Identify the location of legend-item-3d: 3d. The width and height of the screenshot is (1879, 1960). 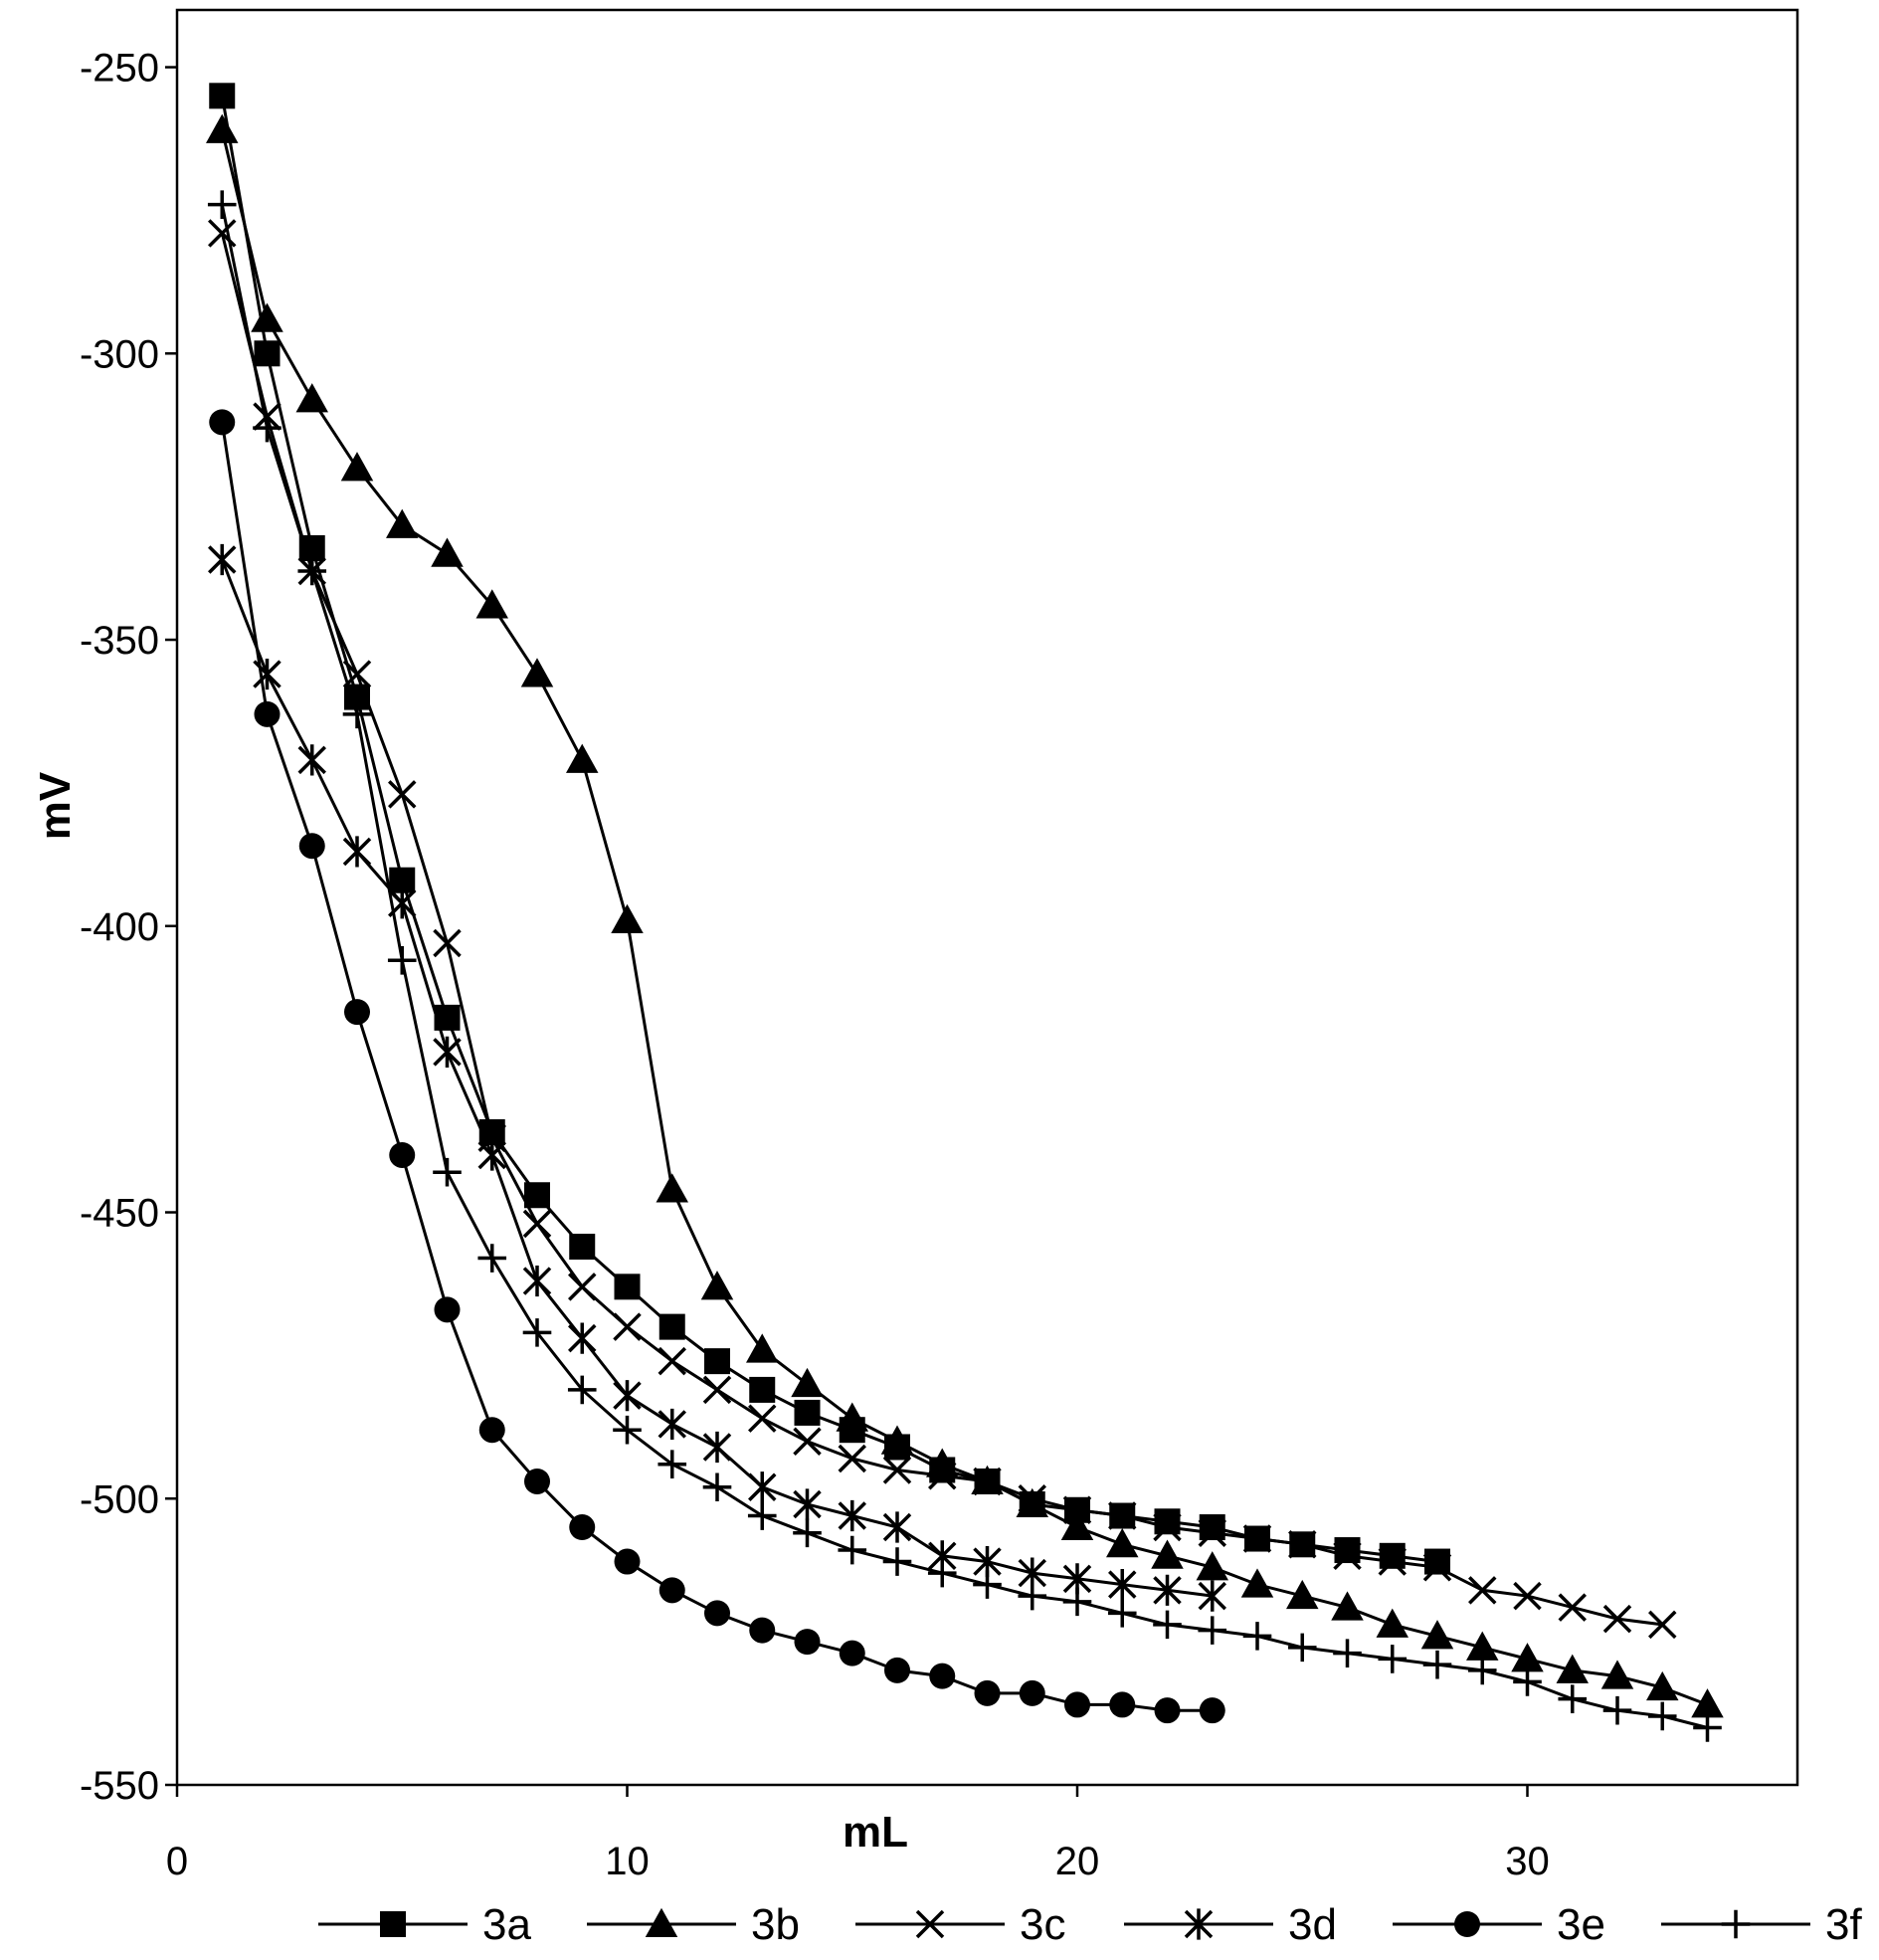
(1230, 1924).